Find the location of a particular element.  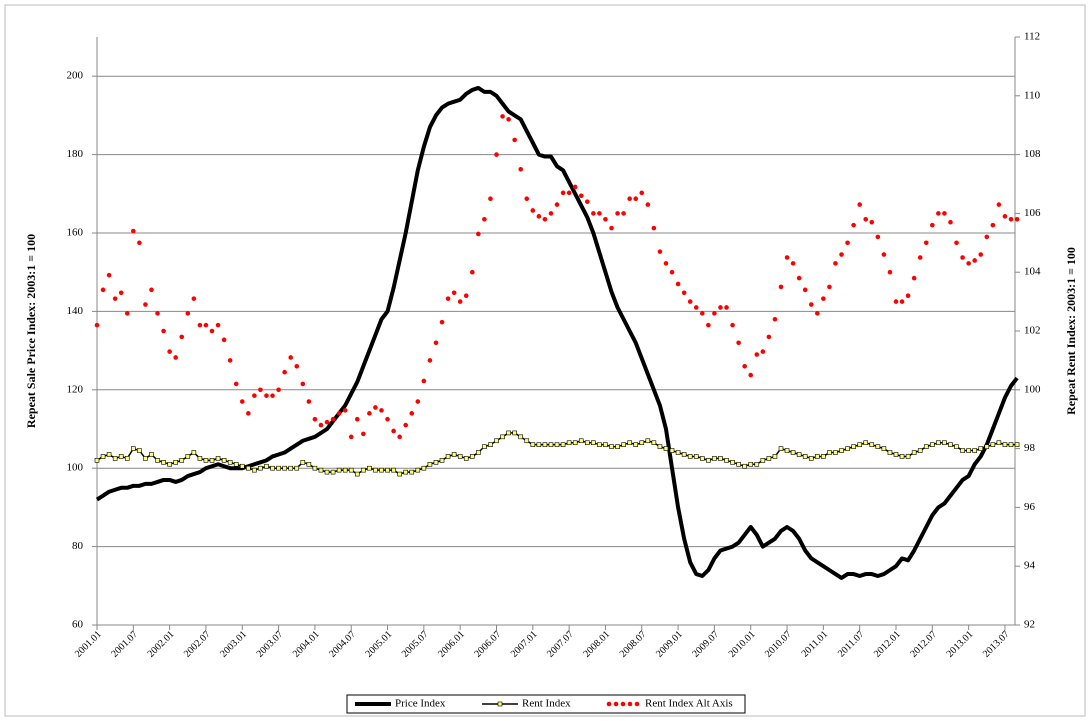

y-tick-label: 80 is located at coordinates (78, 546).